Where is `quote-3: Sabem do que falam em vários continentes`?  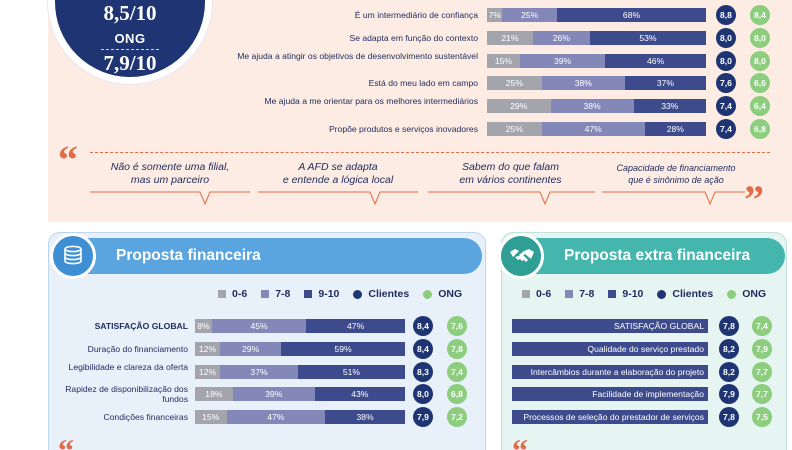
quote-3: Sabem do que falam em vários continentes is located at coordinates (510, 174).